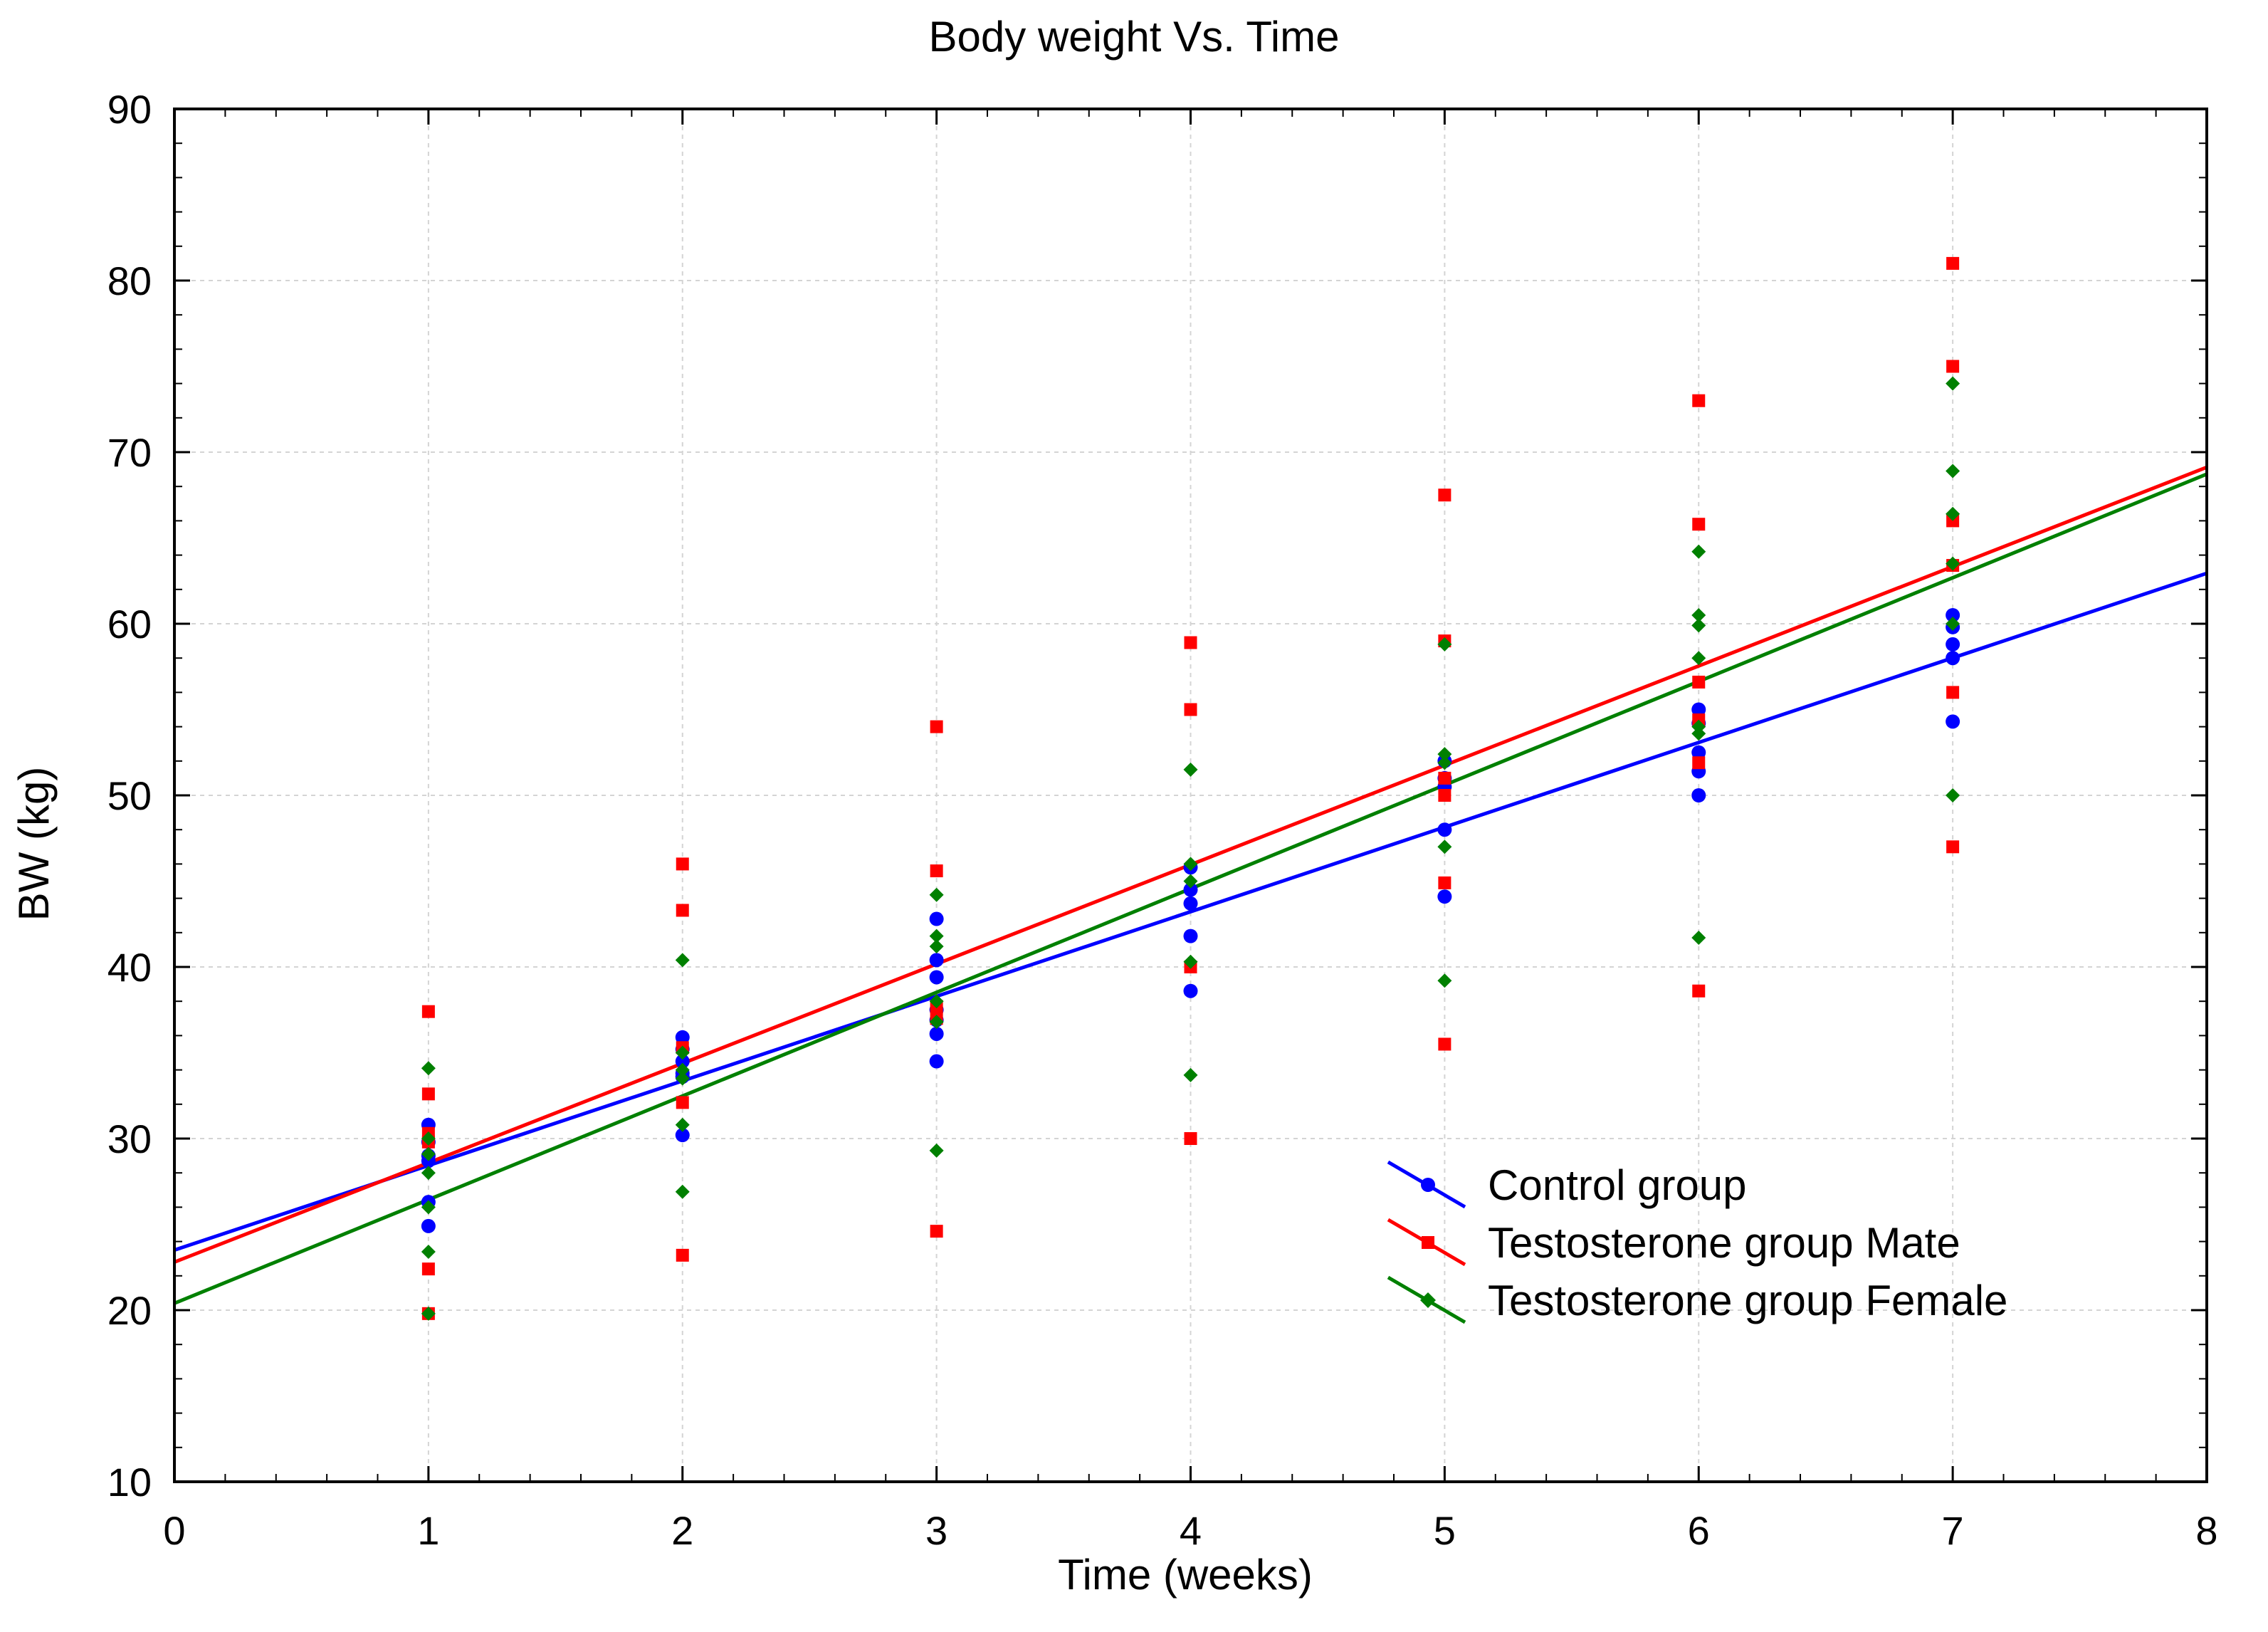 The image size is (2268, 1632). What do you see at coordinates (1617, 1185) in the screenshot?
I see `legend-label-control: Control group` at bounding box center [1617, 1185].